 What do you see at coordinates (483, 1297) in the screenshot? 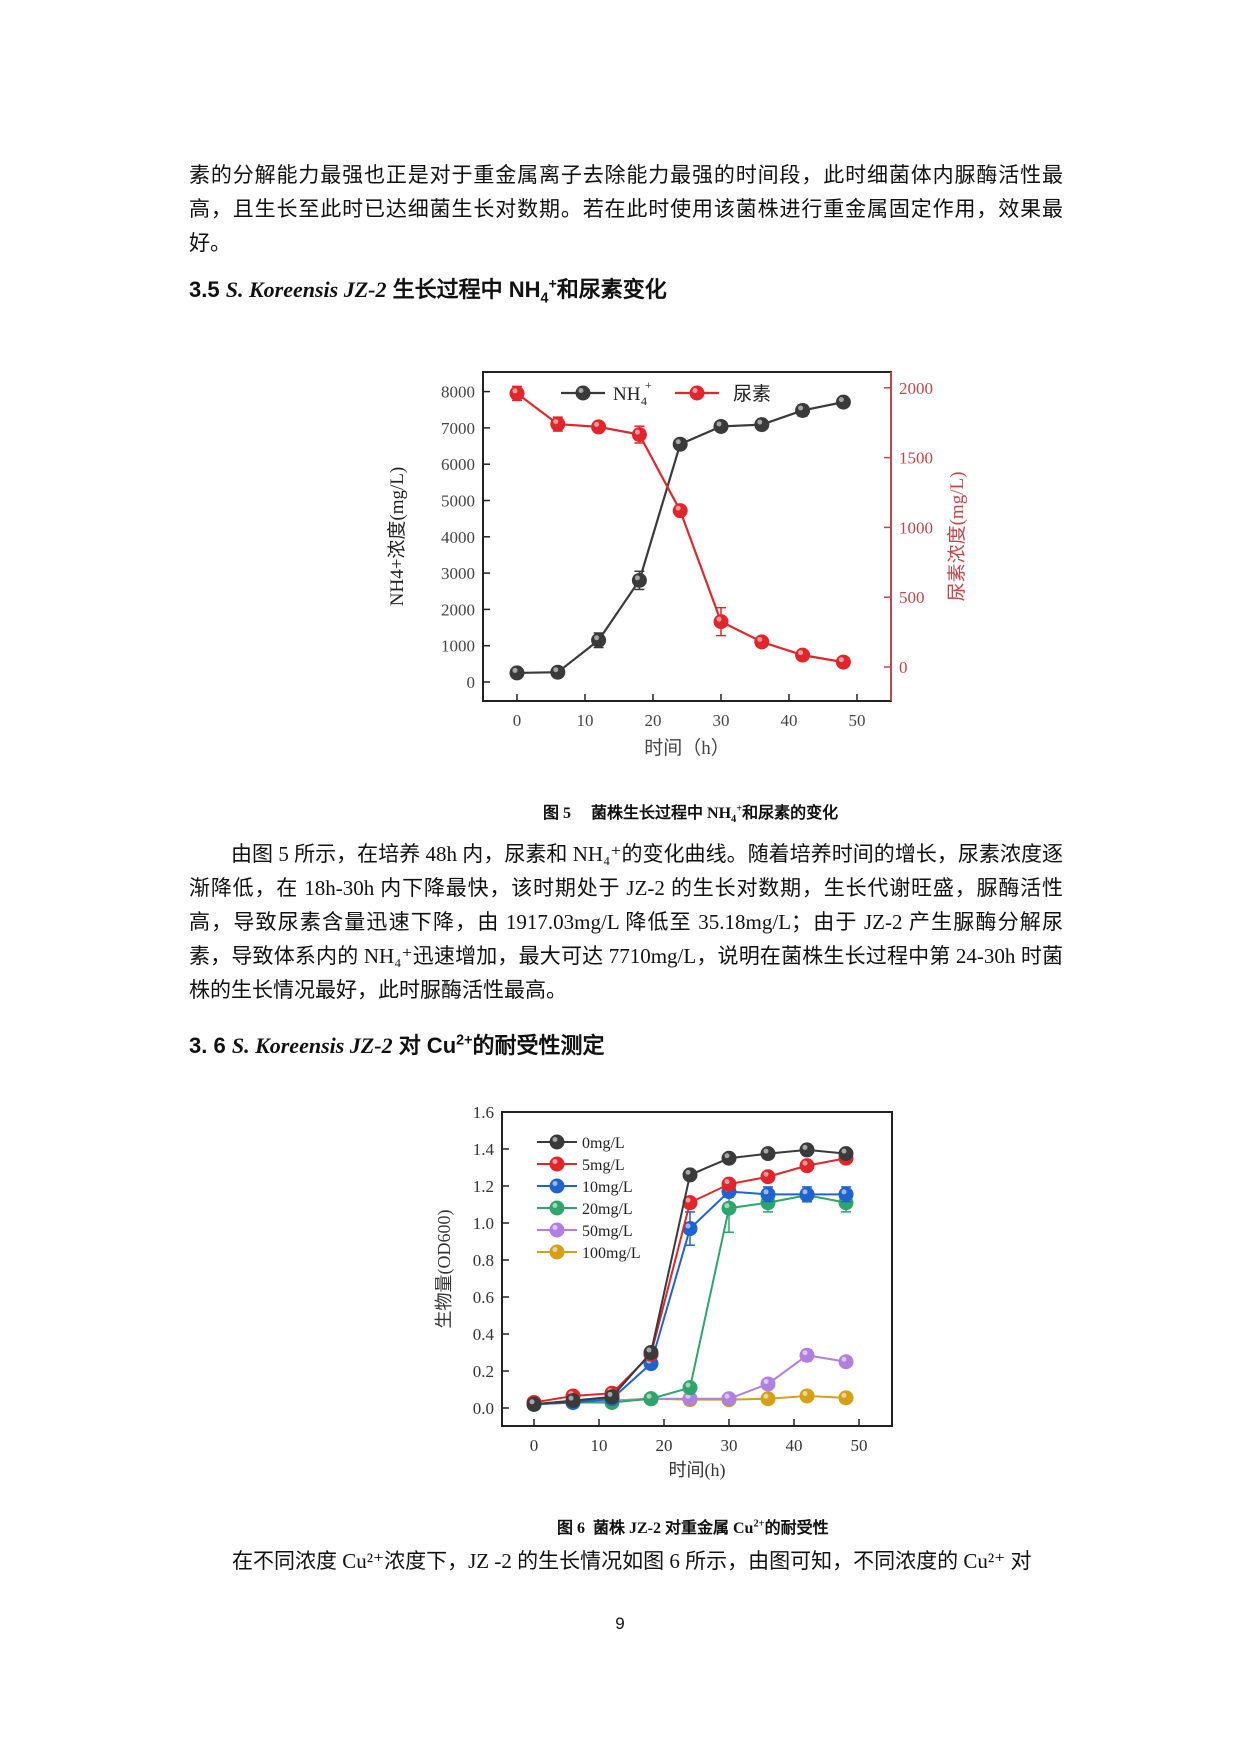
I see `y-tick-label: 0.6` at bounding box center [483, 1297].